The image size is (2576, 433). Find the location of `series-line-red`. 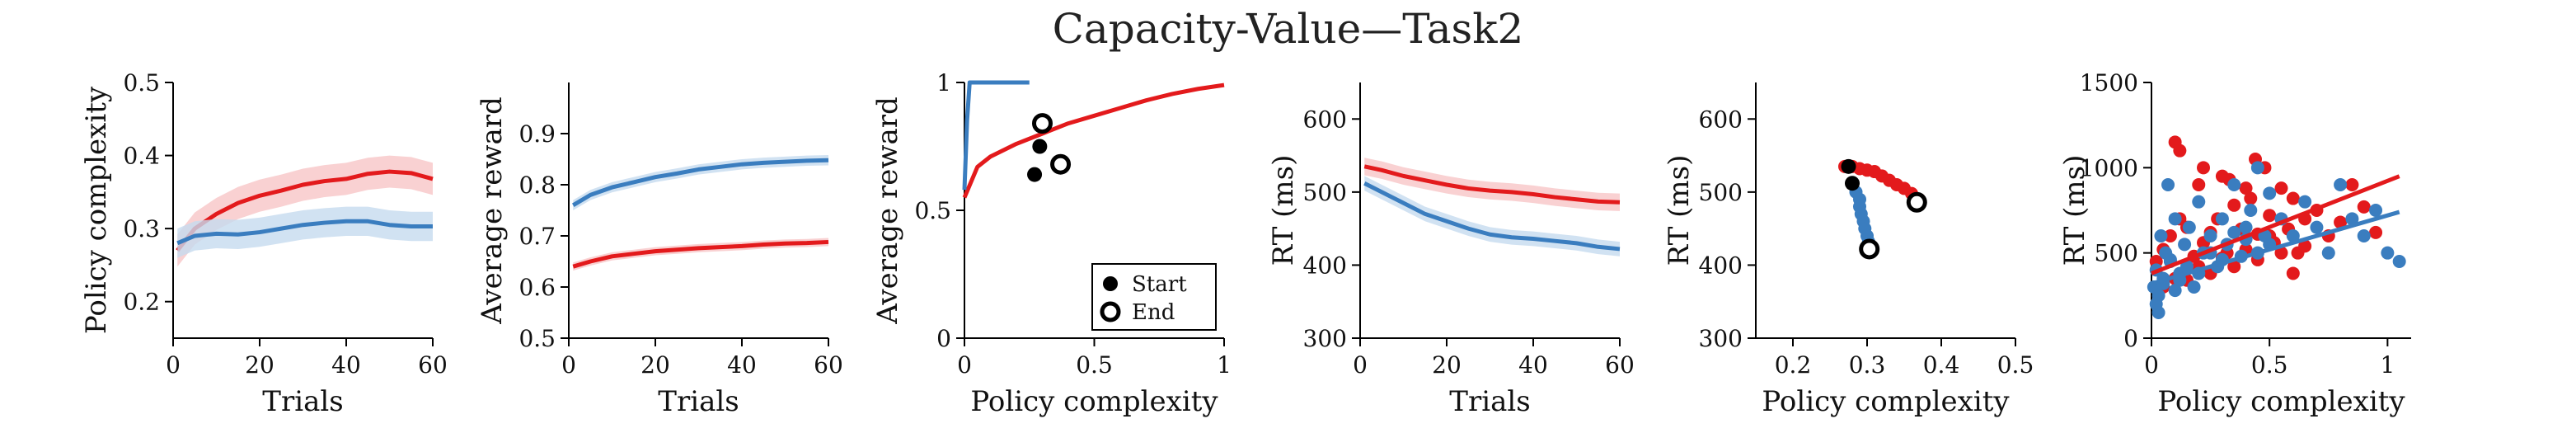

series-line-red is located at coordinates (1094, 141).